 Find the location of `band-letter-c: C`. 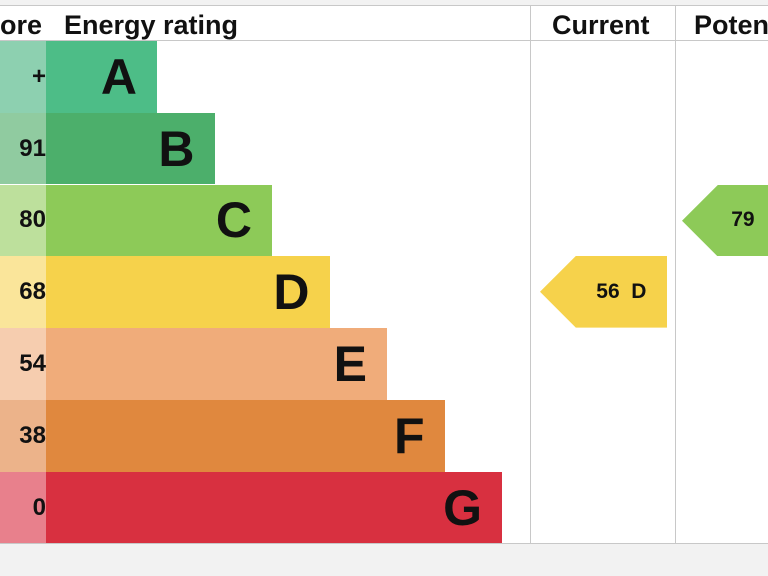

band-letter-c: C is located at coordinates (233, 220).